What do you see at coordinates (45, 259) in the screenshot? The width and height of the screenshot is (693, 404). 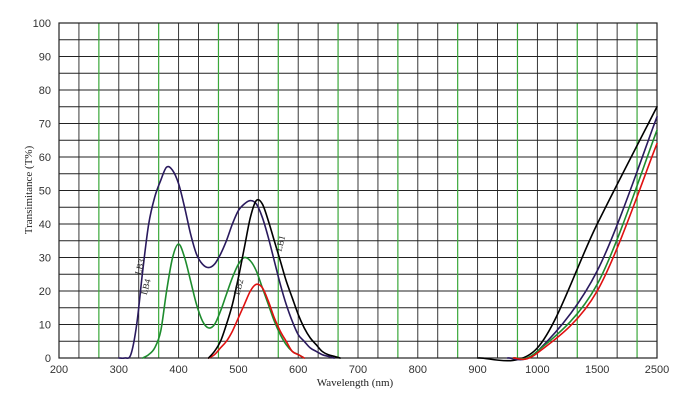 I see `y-tick-label: 30` at bounding box center [45, 259].